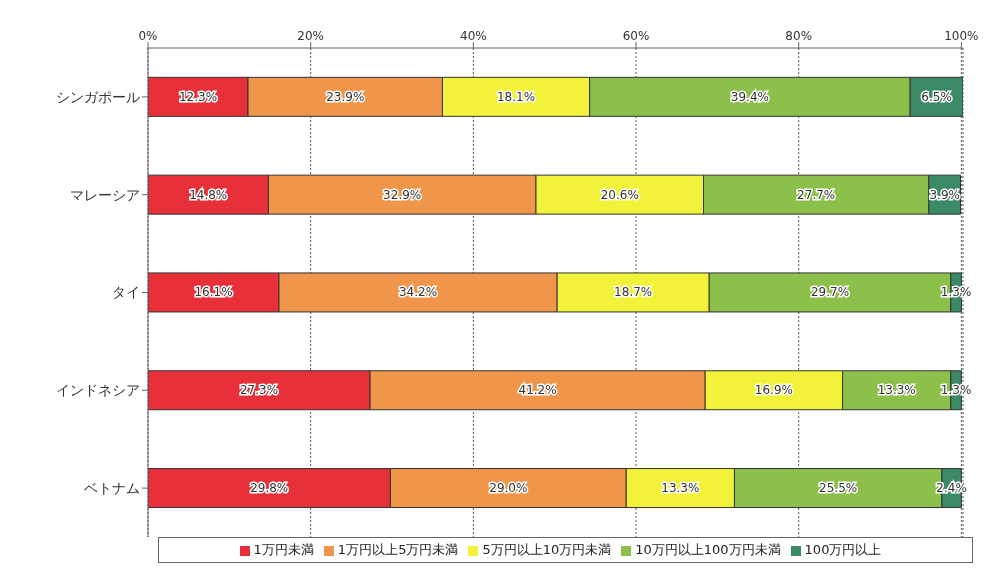 The width and height of the screenshot is (1003, 587). What do you see at coordinates (708, 549) in the screenshot?
I see `legend-label: 10万円以上100万円未満` at bounding box center [708, 549].